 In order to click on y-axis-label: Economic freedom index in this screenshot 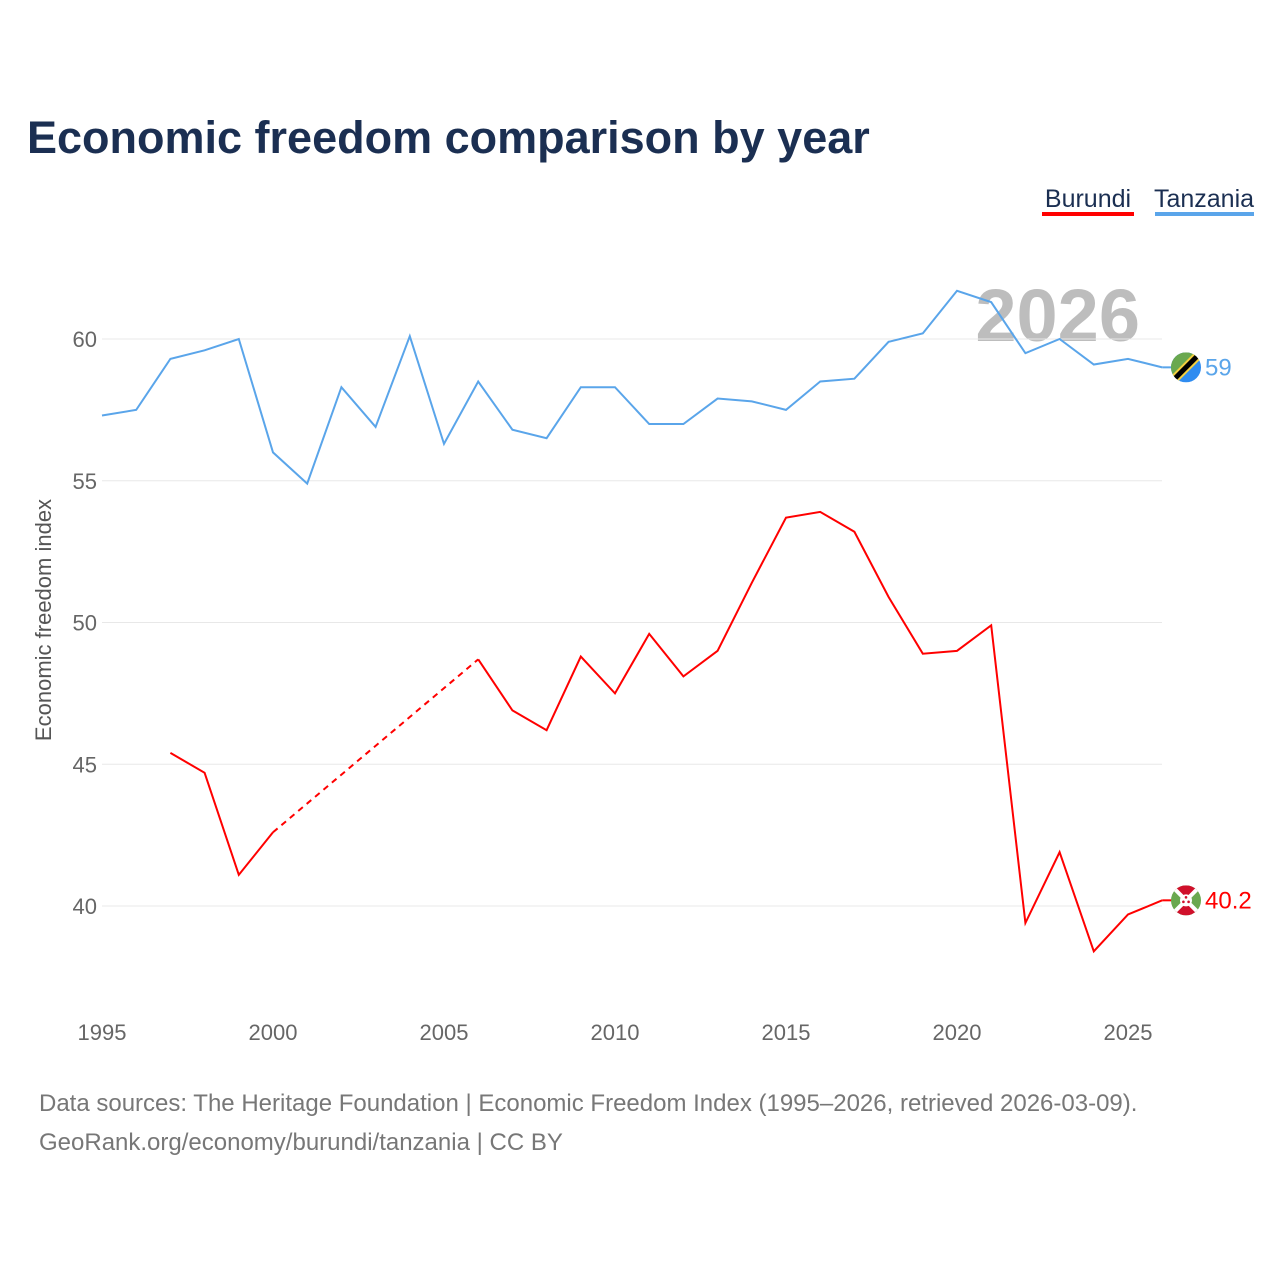, I will do `click(43, 620)`.